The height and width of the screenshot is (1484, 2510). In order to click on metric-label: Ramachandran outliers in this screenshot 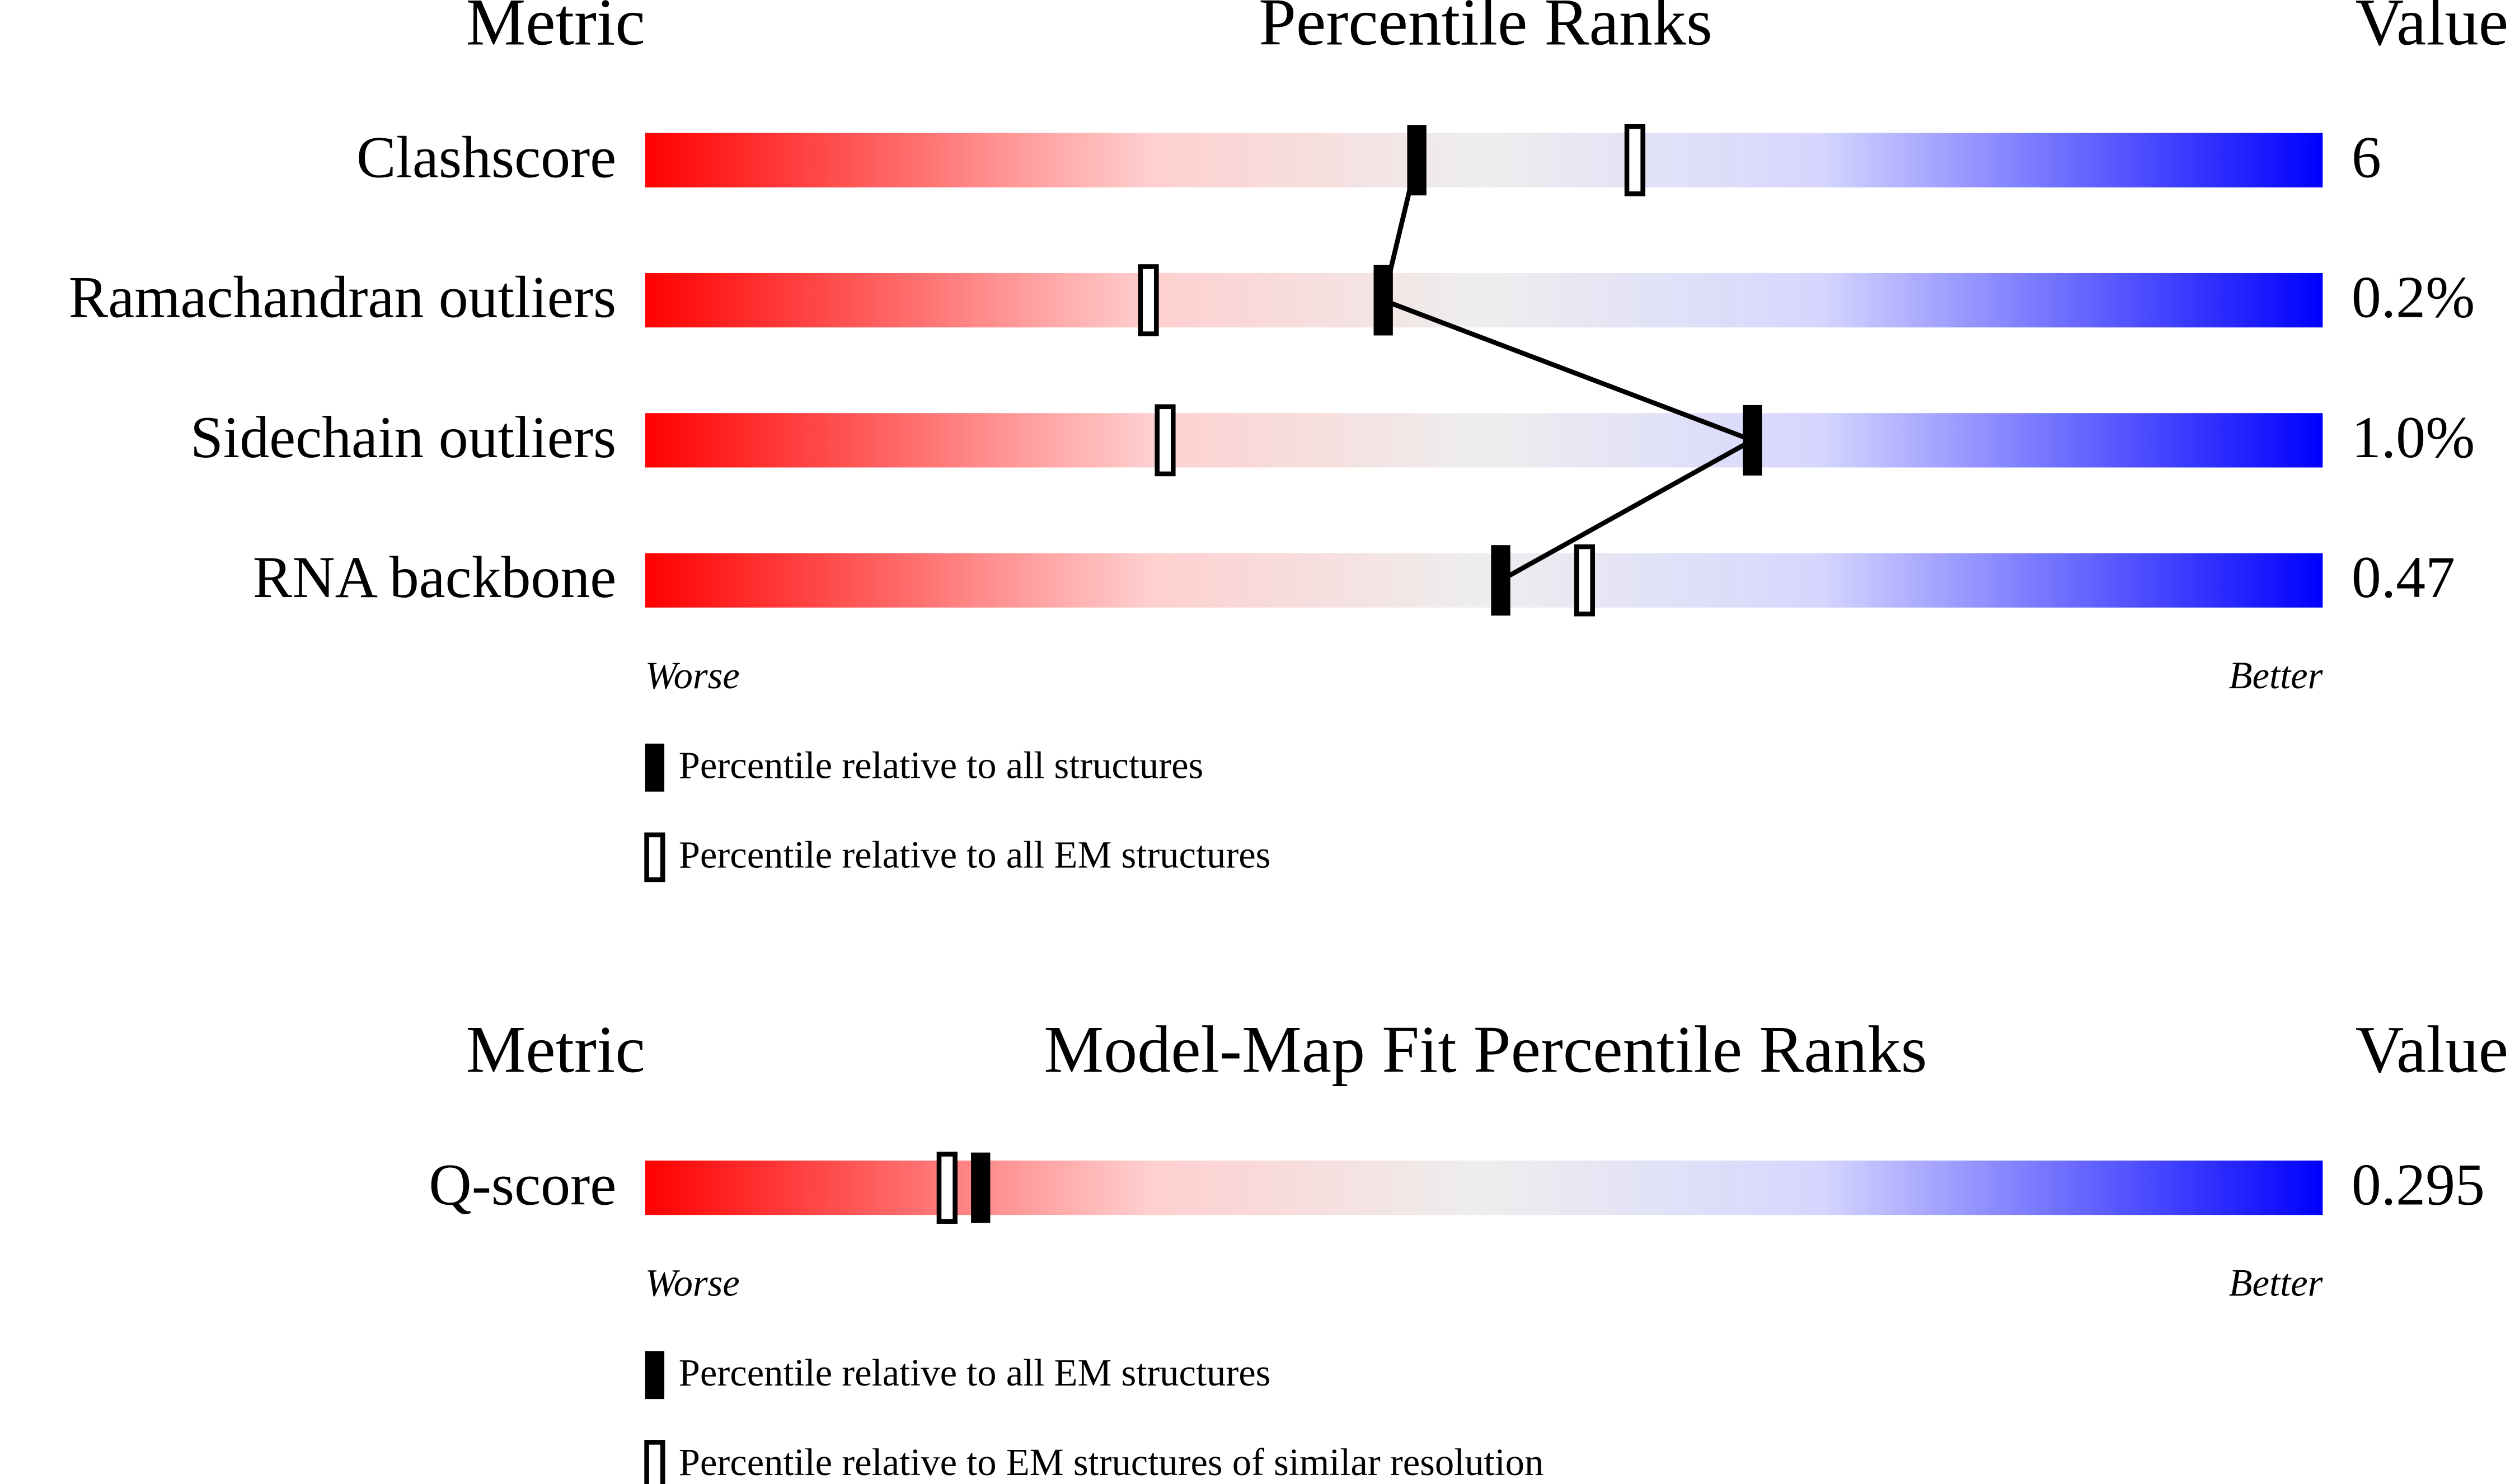, I will do `click(343, 297)`.